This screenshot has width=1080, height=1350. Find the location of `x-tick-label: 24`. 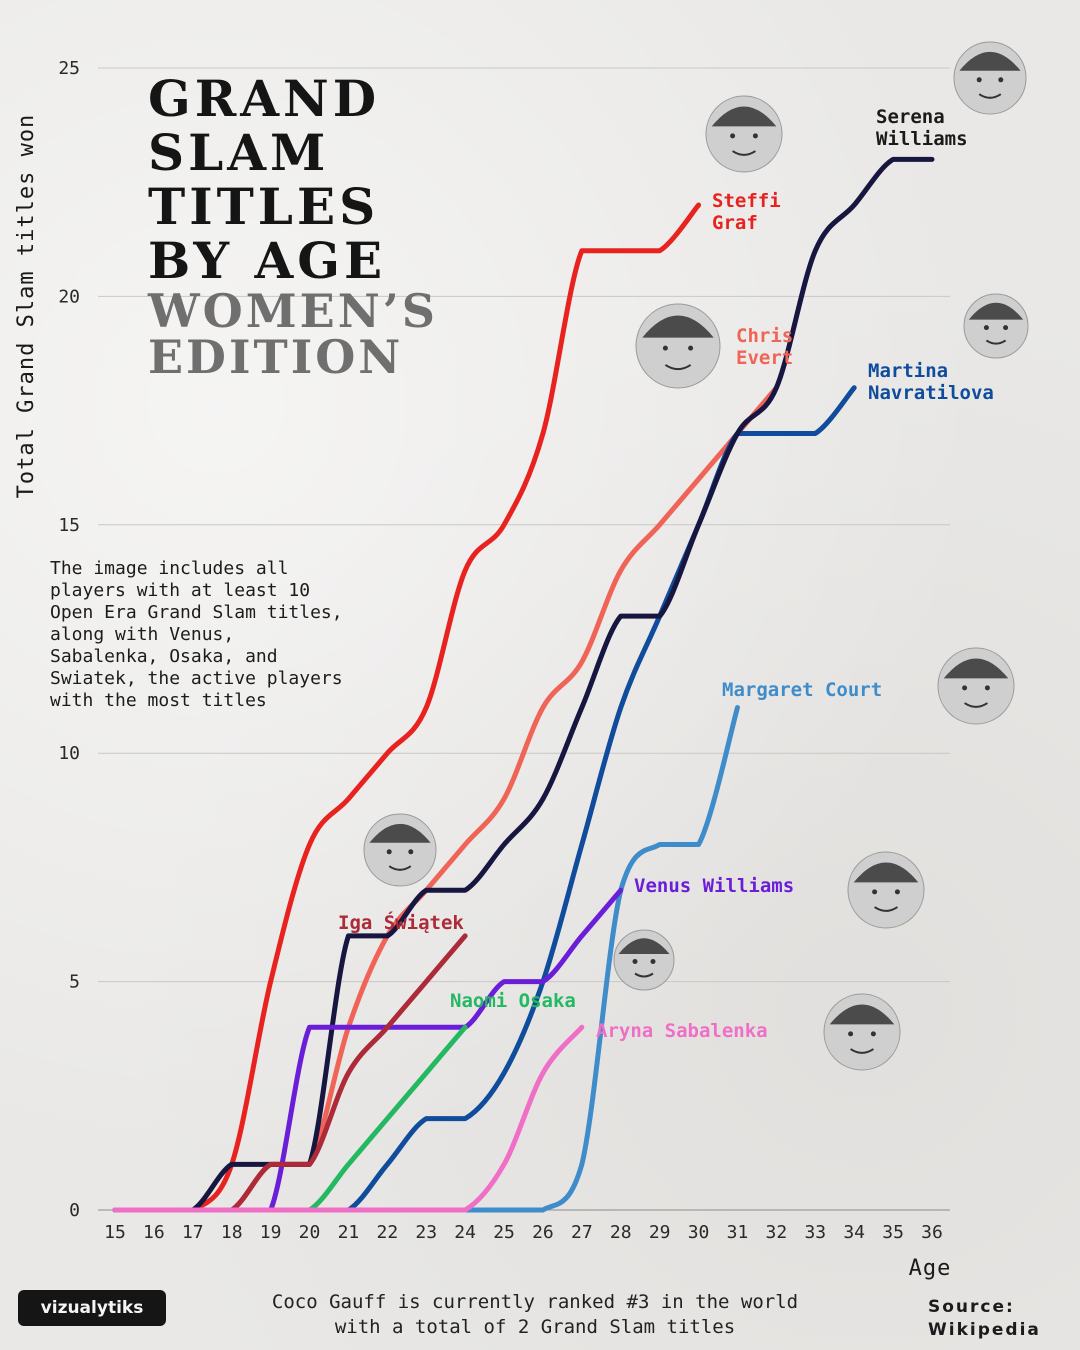

x-tick-label: 24 is located at coordinates (465, 1232).